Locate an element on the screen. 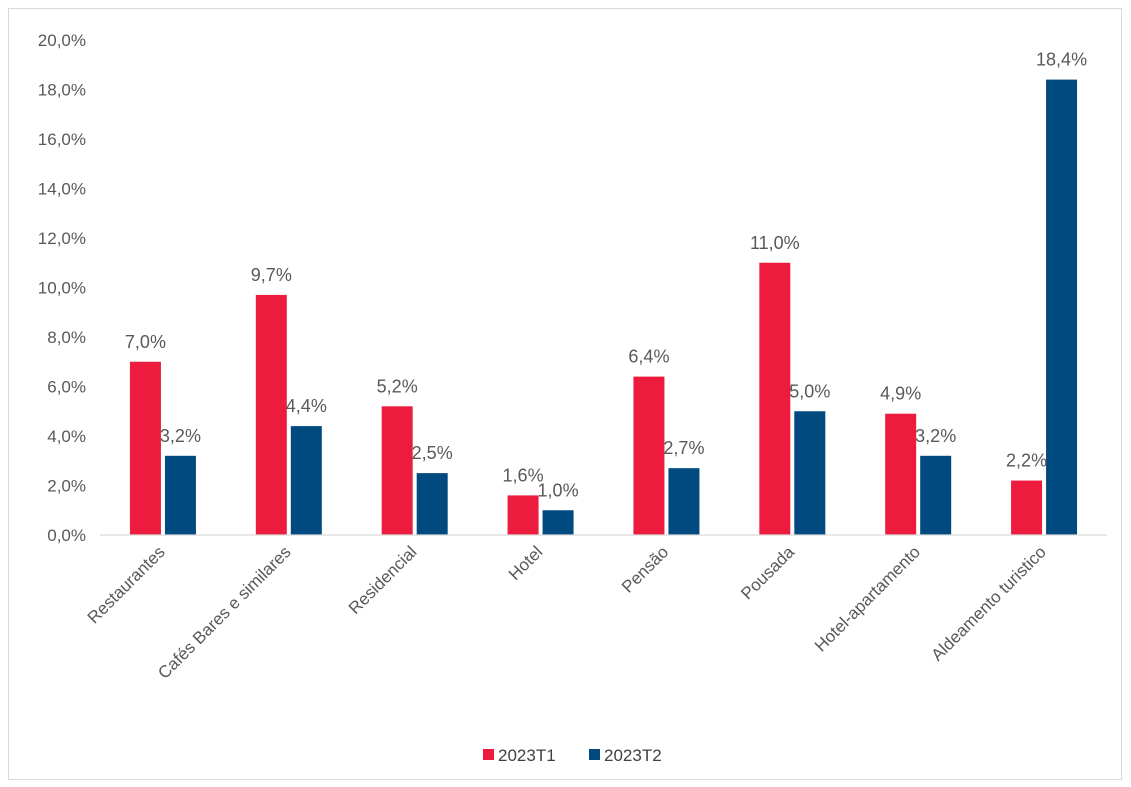  y-tick-label: 2,0% is located at coordinates (66, 486).